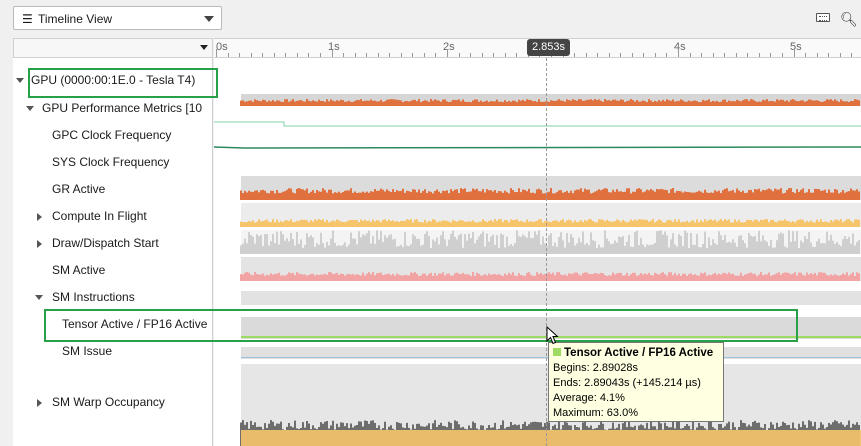 Image resolution: width=861 pixels, height=446 pixels. I want to click on tree-row-sm-issue: SM Issue, so click(112, 351).